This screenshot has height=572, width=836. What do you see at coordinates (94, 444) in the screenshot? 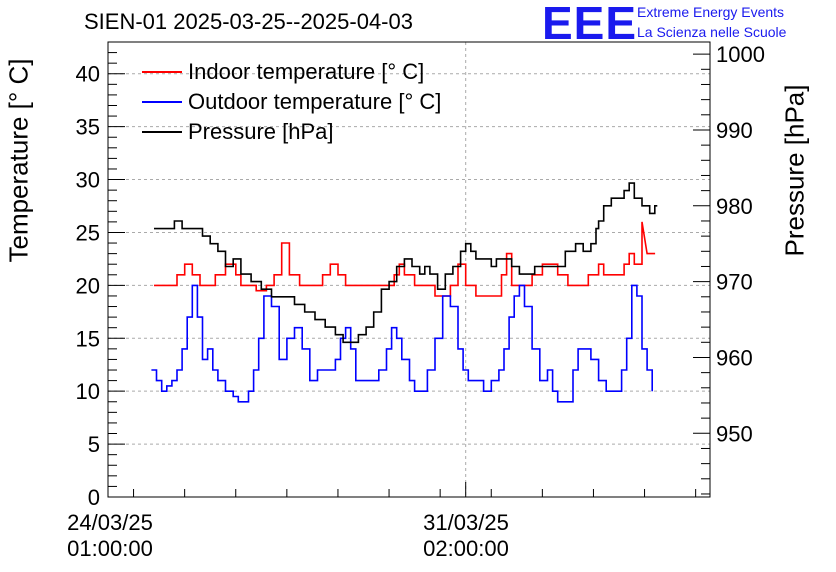
I see `left-tick-label: 5` at bounding box center [94, 444].